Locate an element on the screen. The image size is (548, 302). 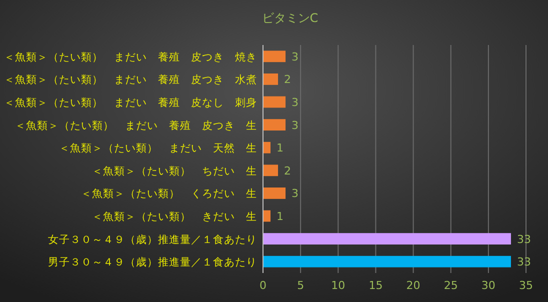
x-tick-label: 5 is located at coordinates (300, 285).